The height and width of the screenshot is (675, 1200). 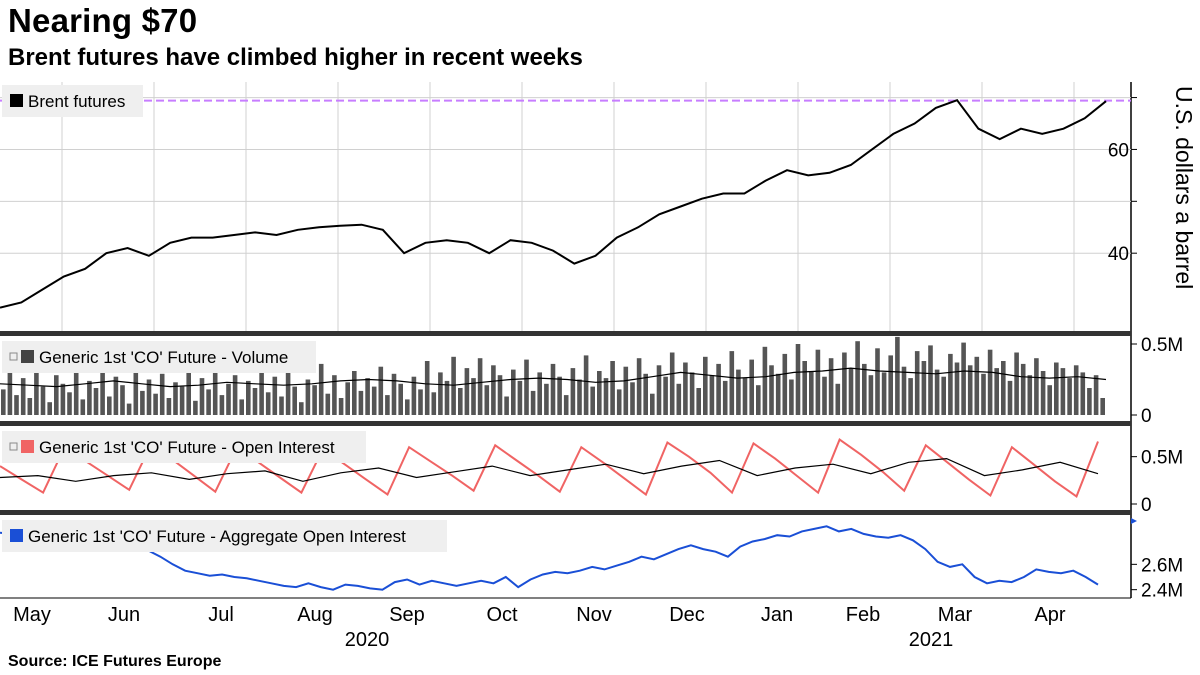 I want to click on month-tick-label: Feb, so click(x=863, y=615).